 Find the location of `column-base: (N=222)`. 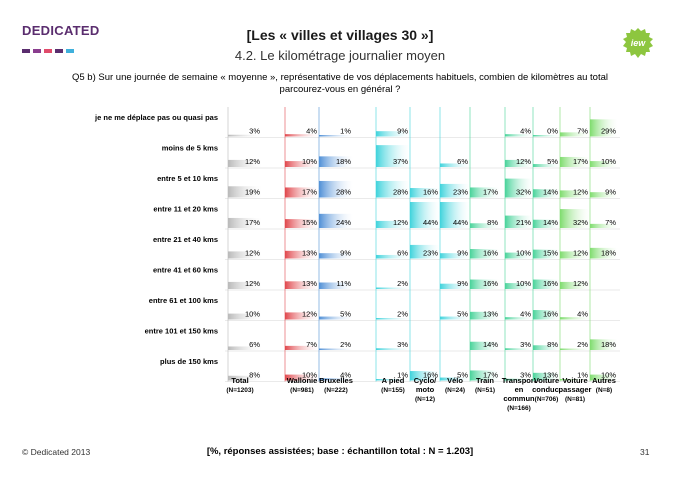

column-base: (N=222) is located at coordinates (336, 390).